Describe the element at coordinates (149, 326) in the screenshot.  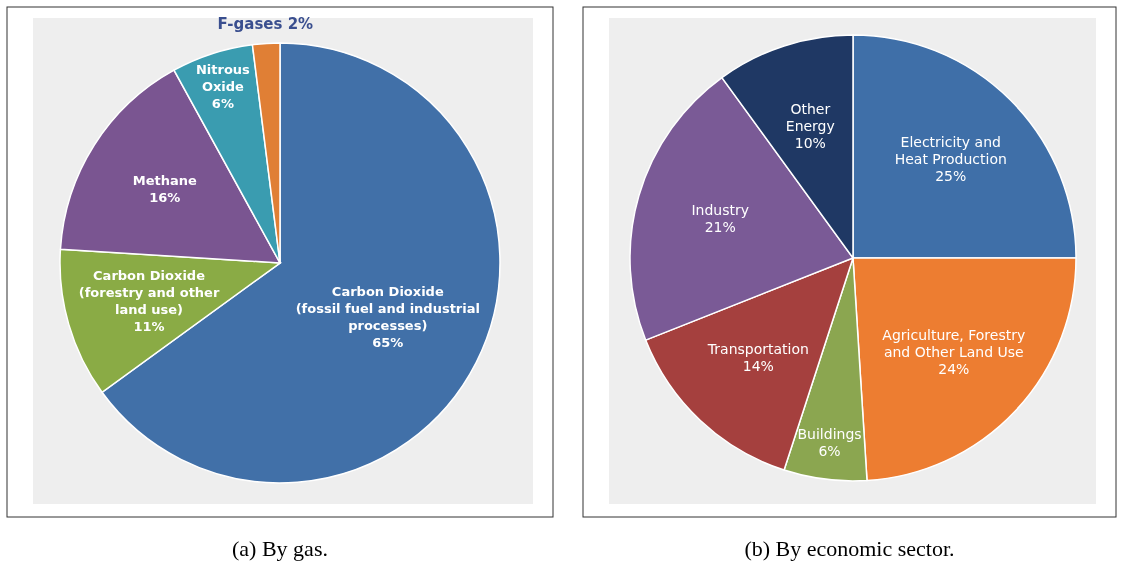
I see `data-label: 11%` at that location.